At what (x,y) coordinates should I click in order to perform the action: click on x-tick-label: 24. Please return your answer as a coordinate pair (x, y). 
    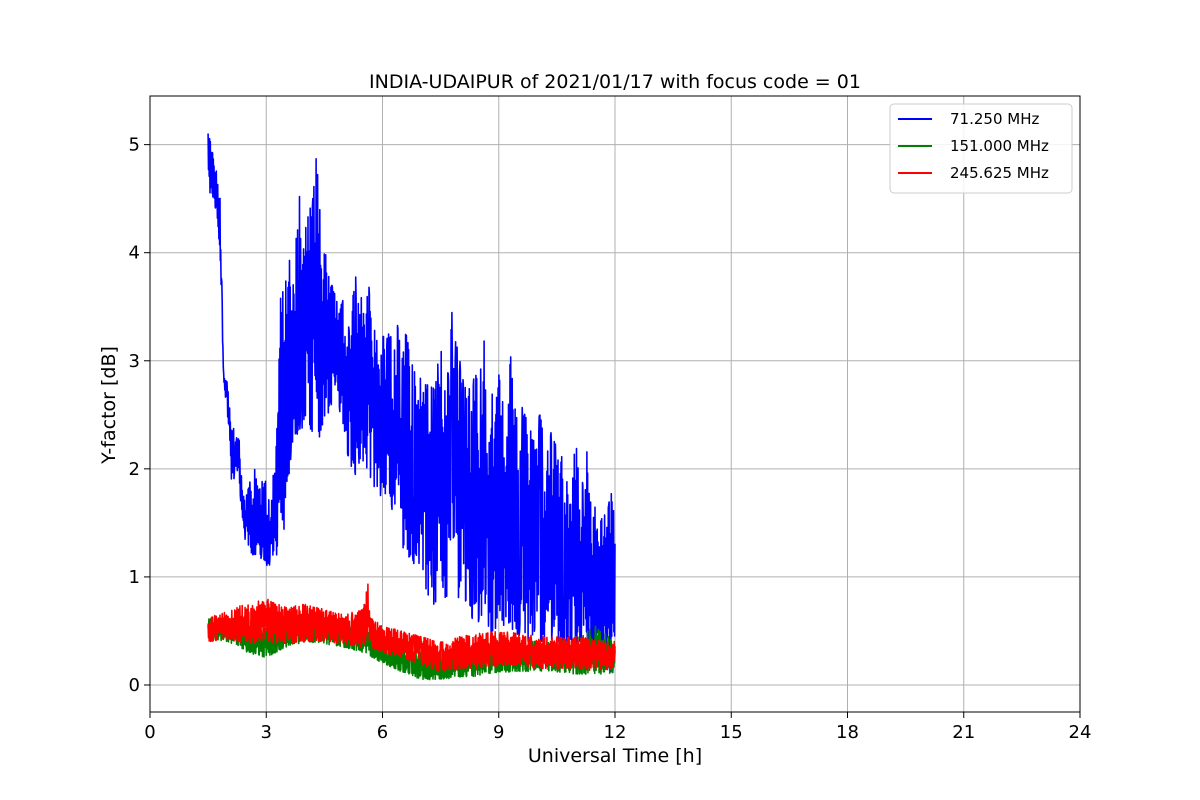
    Looking at the image, I should click on (1080, 732).